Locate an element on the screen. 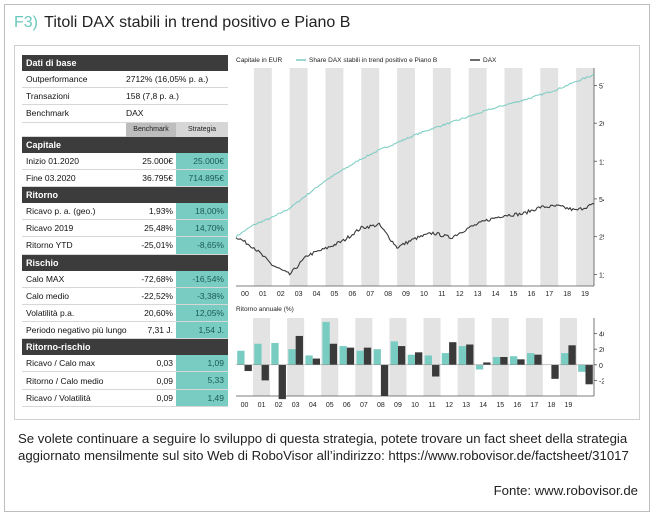  x-tick-label: 10 is located at coordinates (424, 294).